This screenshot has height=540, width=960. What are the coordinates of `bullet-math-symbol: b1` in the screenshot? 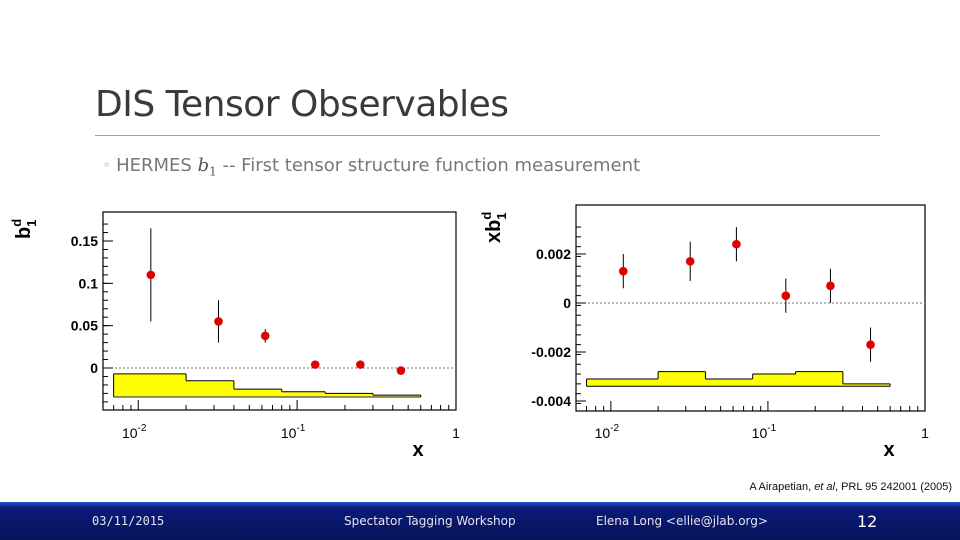 It's located at (207, 167).